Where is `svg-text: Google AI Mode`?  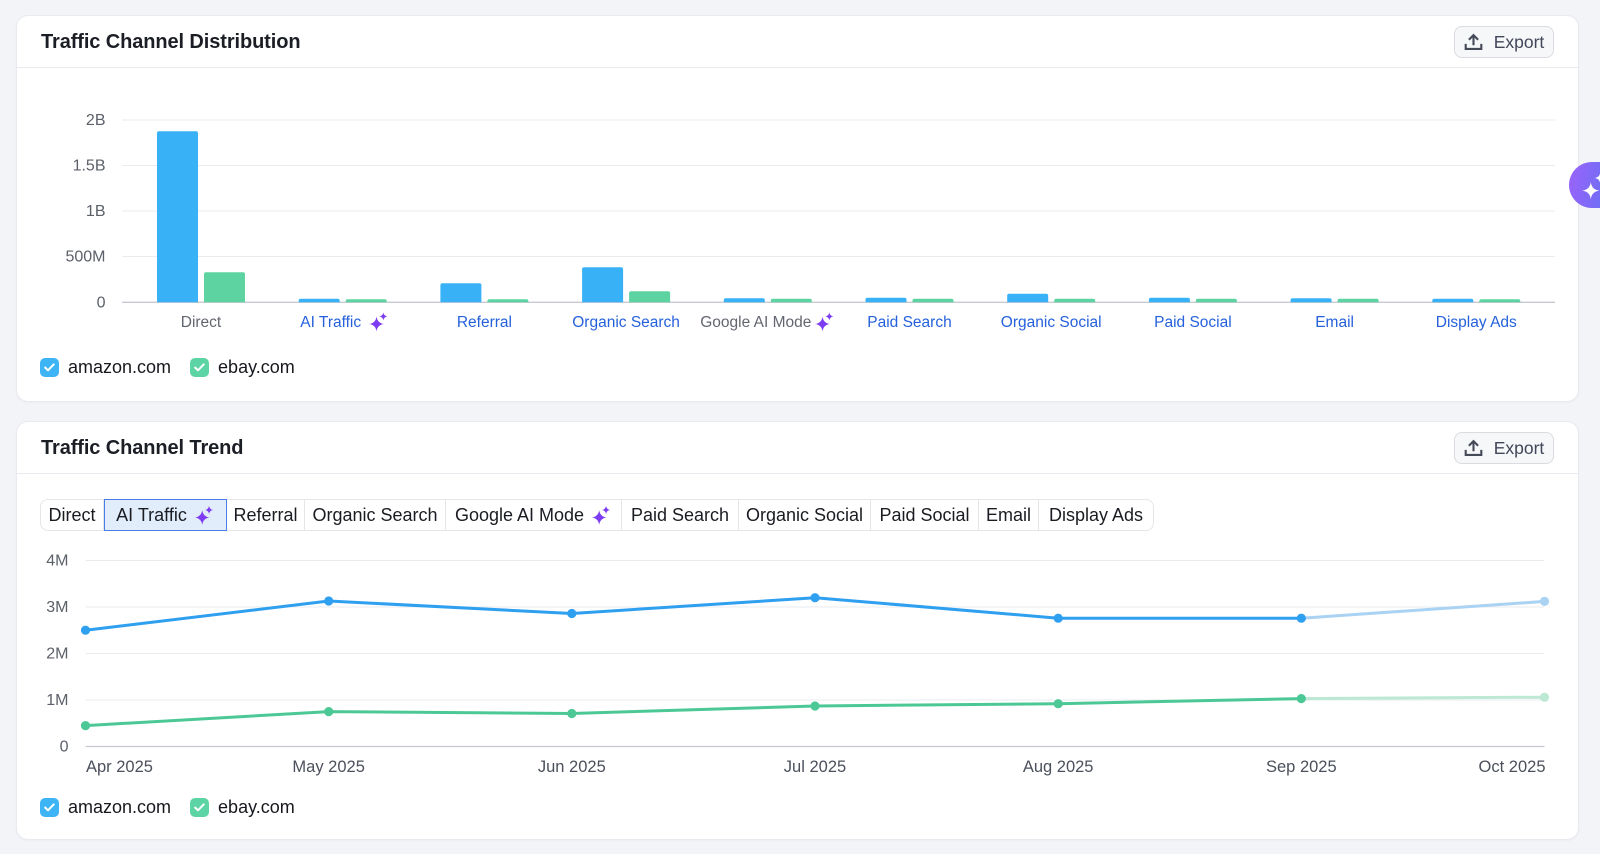 svg-text: Google AI Mode is located at coordinates (755, 322).